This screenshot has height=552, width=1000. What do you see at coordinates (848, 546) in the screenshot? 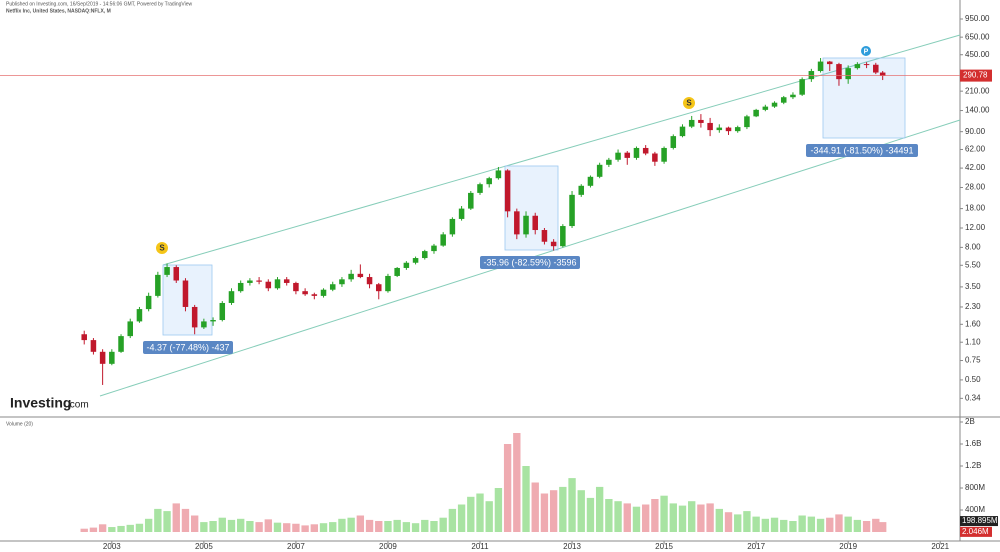
I see `x-tick-label: 2019` at bounding box center [848, 546].